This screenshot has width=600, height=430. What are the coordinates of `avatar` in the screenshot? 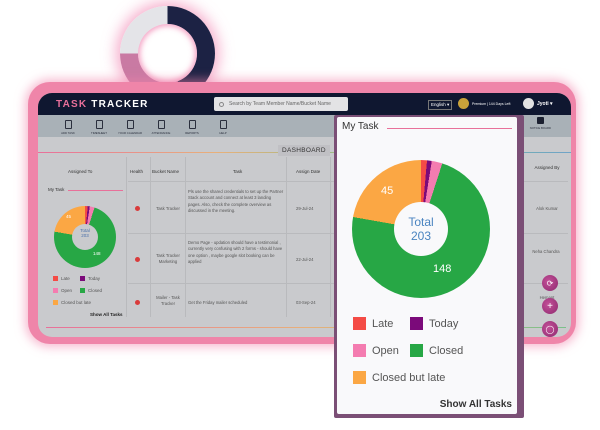 It's located at (528, 103).